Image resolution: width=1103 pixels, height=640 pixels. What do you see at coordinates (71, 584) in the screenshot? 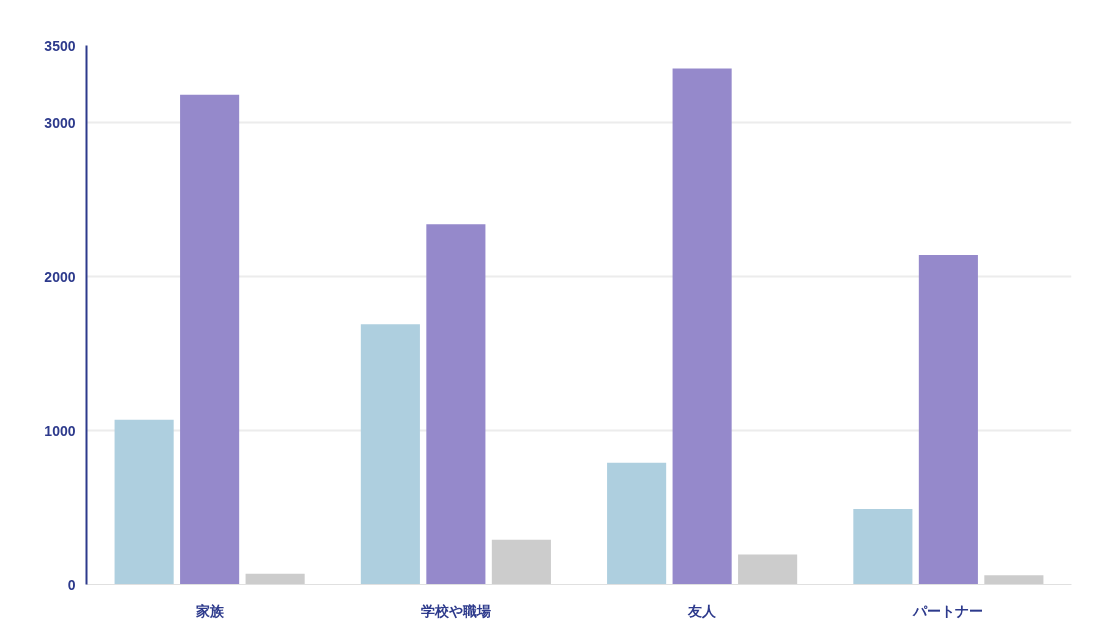
I see `y-tick-label: 0` at bounding box center [71, 584].